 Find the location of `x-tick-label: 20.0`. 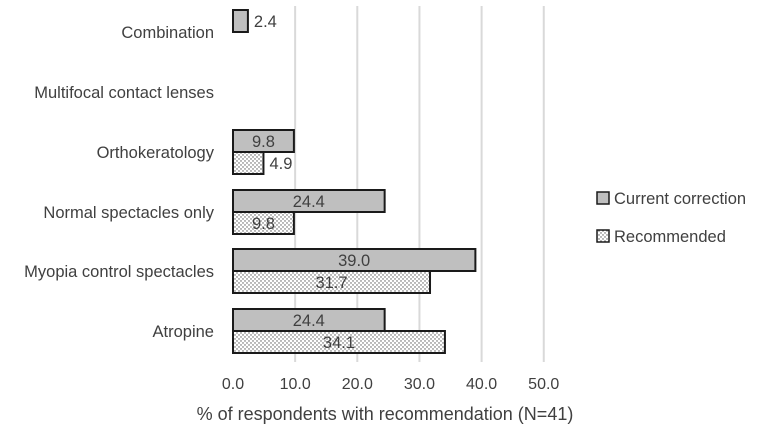

x-tick-label: 20.0 is located at coordinates (357, 384).